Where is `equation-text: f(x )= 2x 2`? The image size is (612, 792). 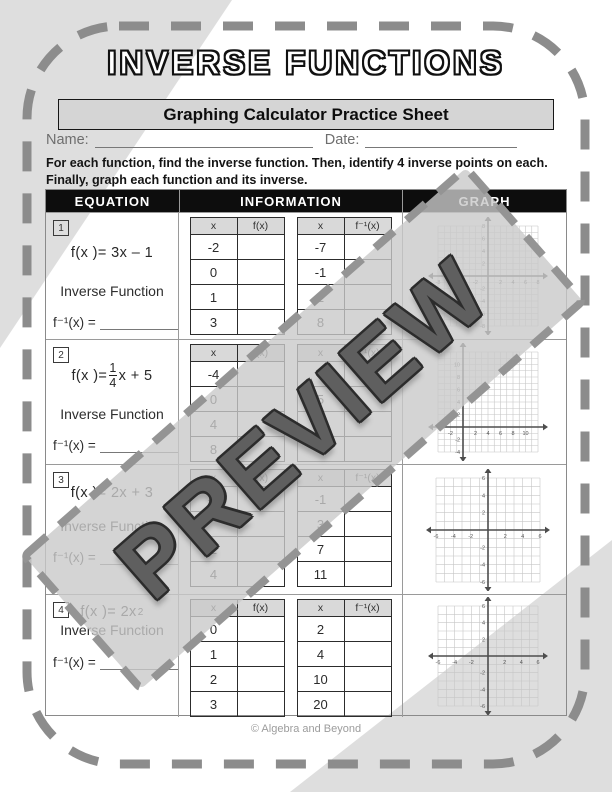
equation-text: f(x )= 2x 2 is located at coordinates (111, 612).